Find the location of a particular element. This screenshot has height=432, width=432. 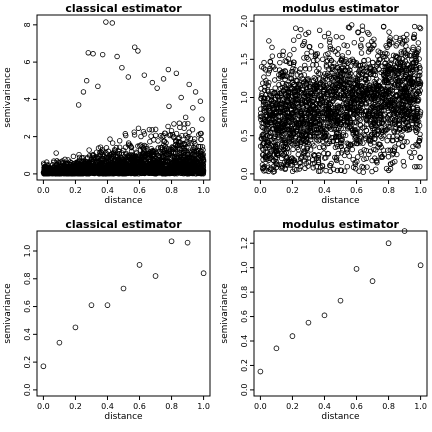

y-tick-label: 8 is located at coordinates (27, 24).